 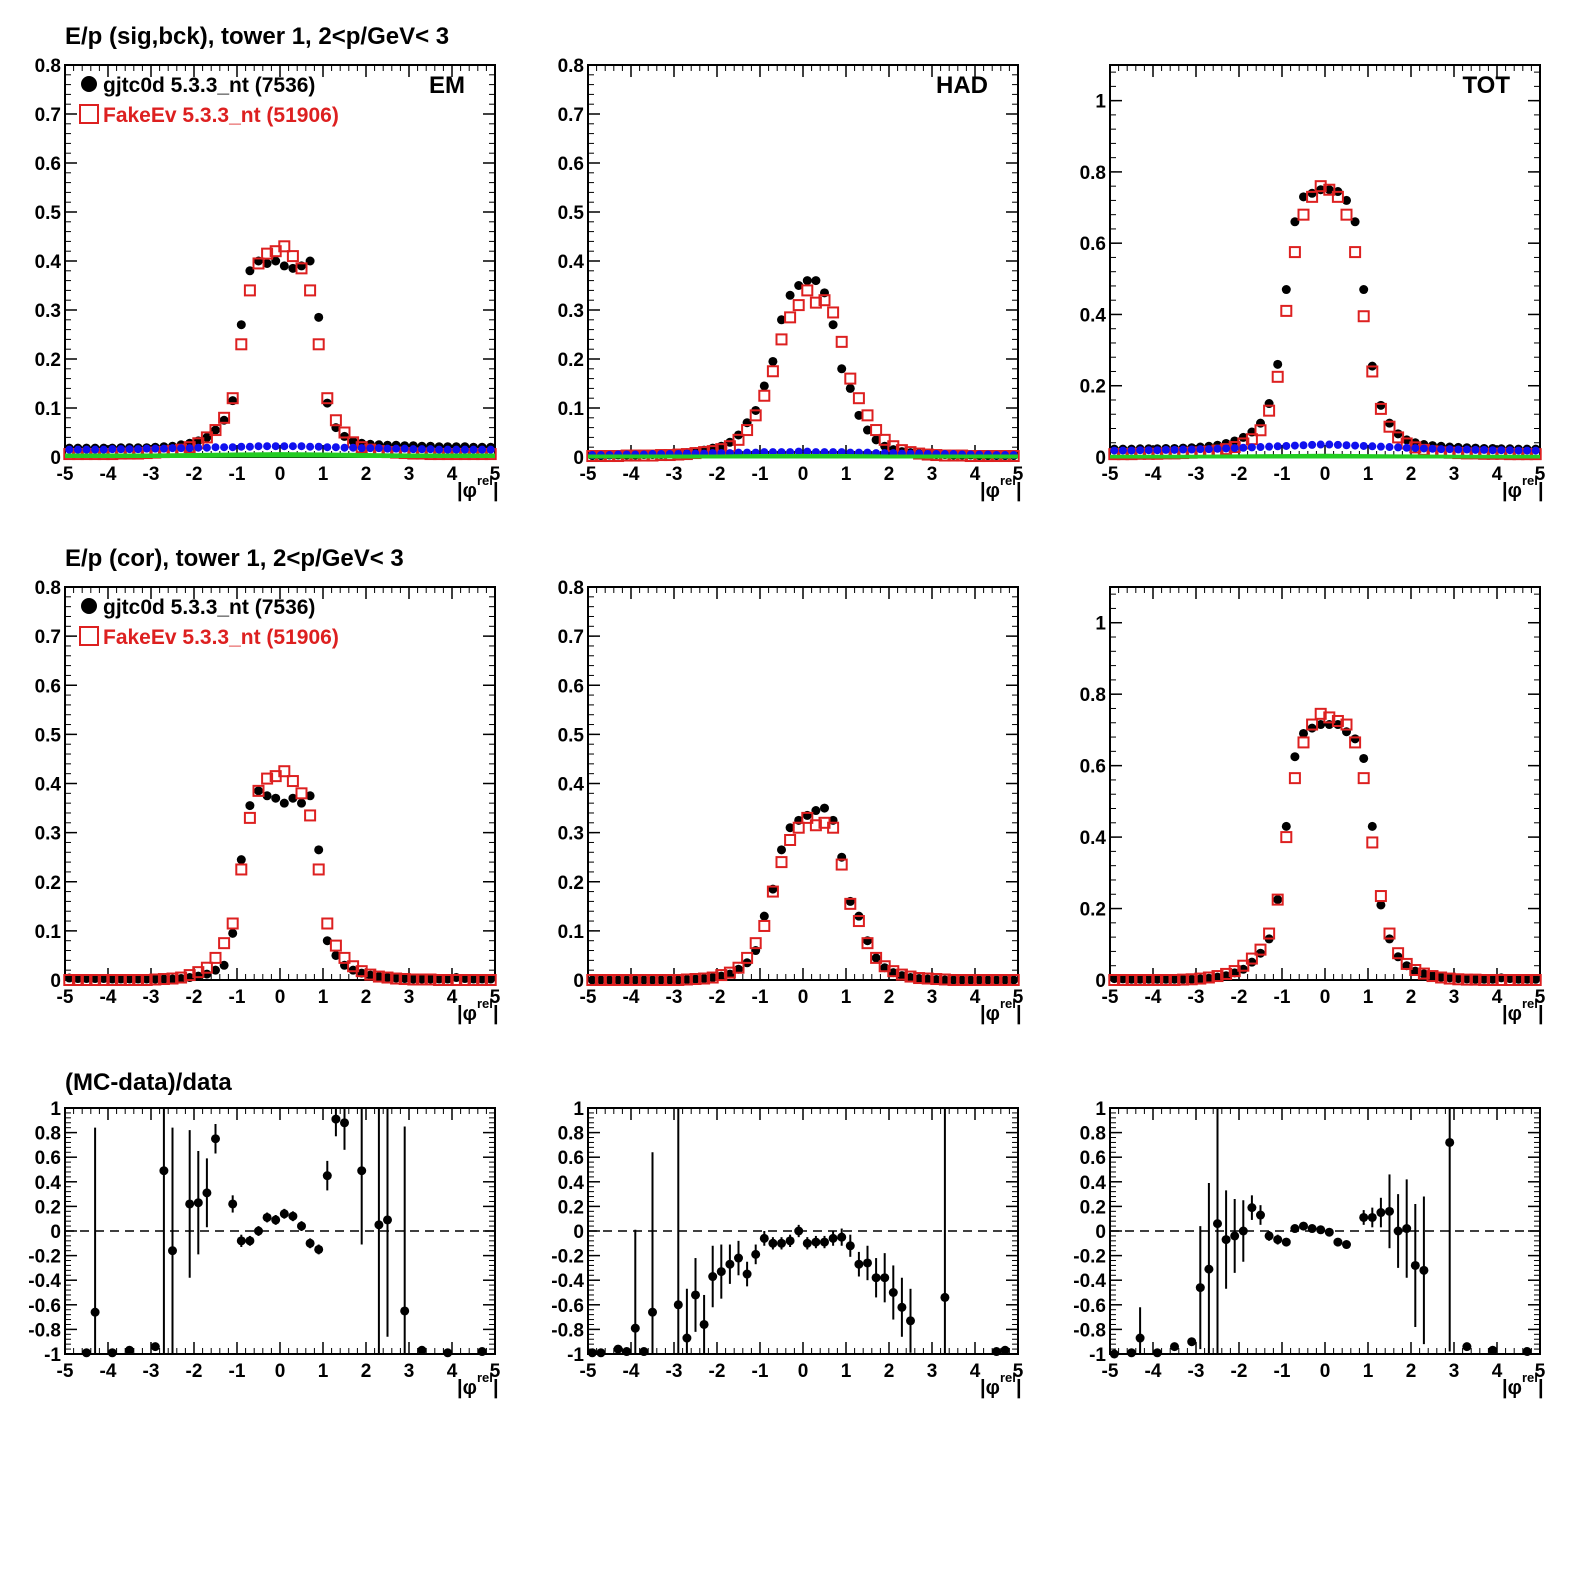 I want to click on x-tick-label: 2, so click(x=889, y=1371).